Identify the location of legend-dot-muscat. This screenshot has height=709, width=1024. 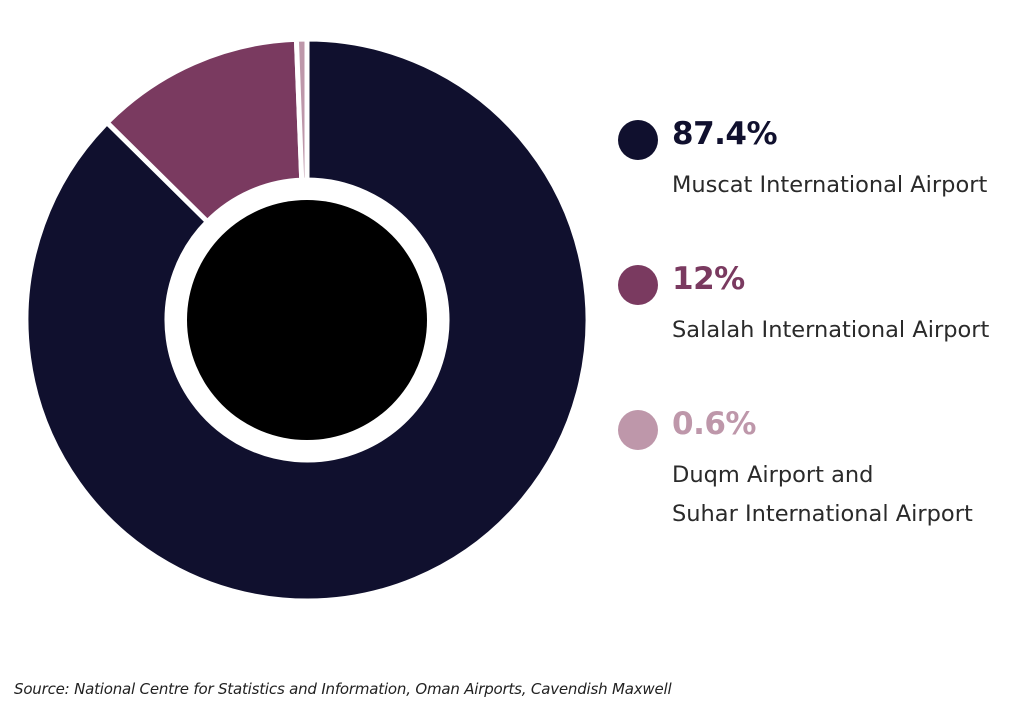
(638, 140).